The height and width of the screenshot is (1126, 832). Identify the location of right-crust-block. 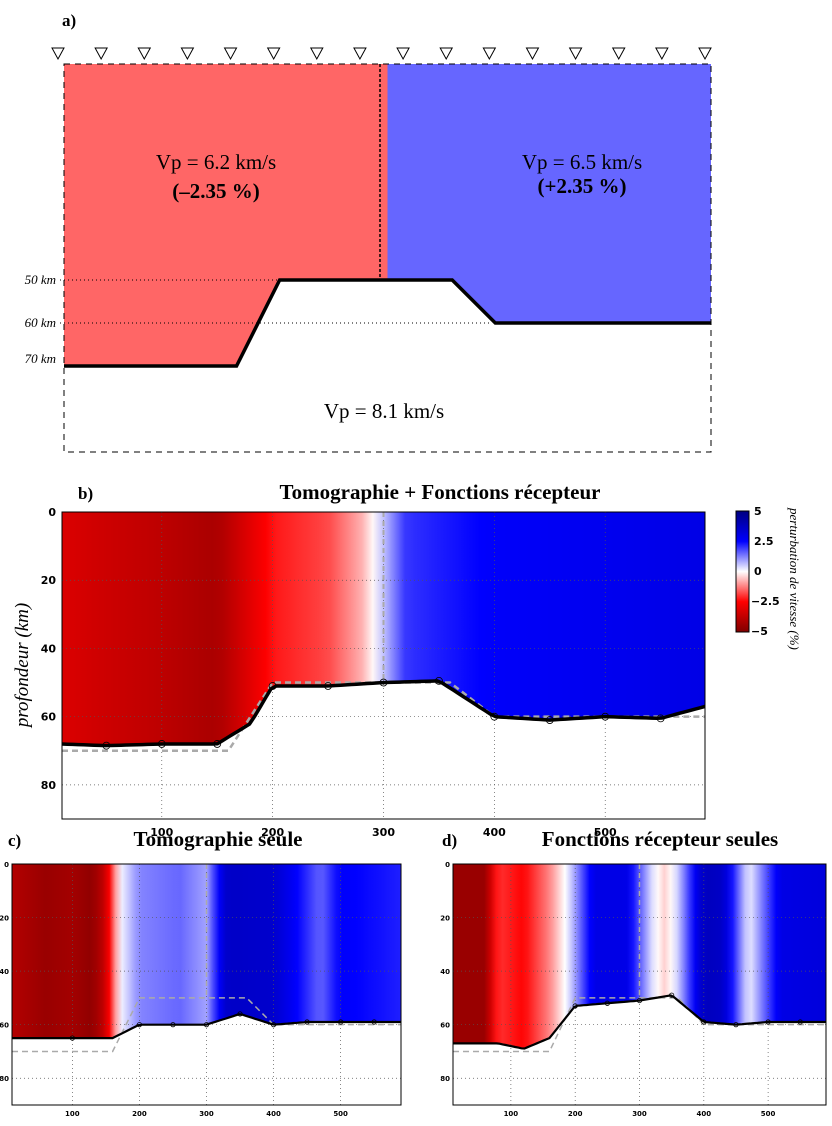
(549, 193).